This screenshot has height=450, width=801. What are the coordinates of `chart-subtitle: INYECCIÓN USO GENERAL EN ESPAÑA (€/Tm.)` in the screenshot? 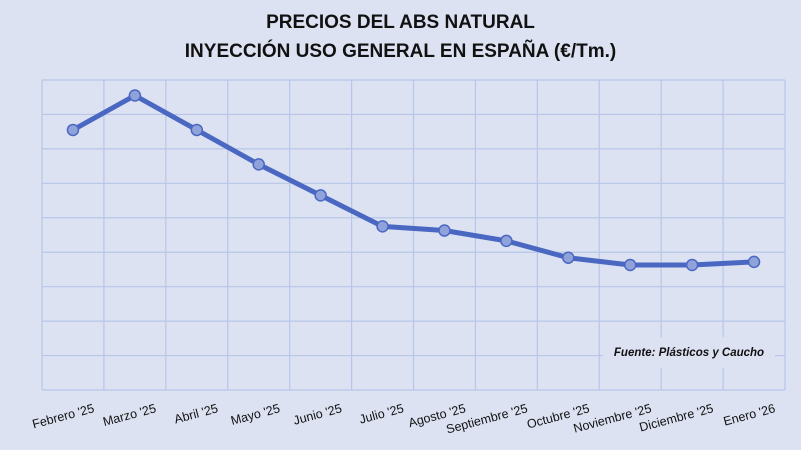 It's located at (400, 51).